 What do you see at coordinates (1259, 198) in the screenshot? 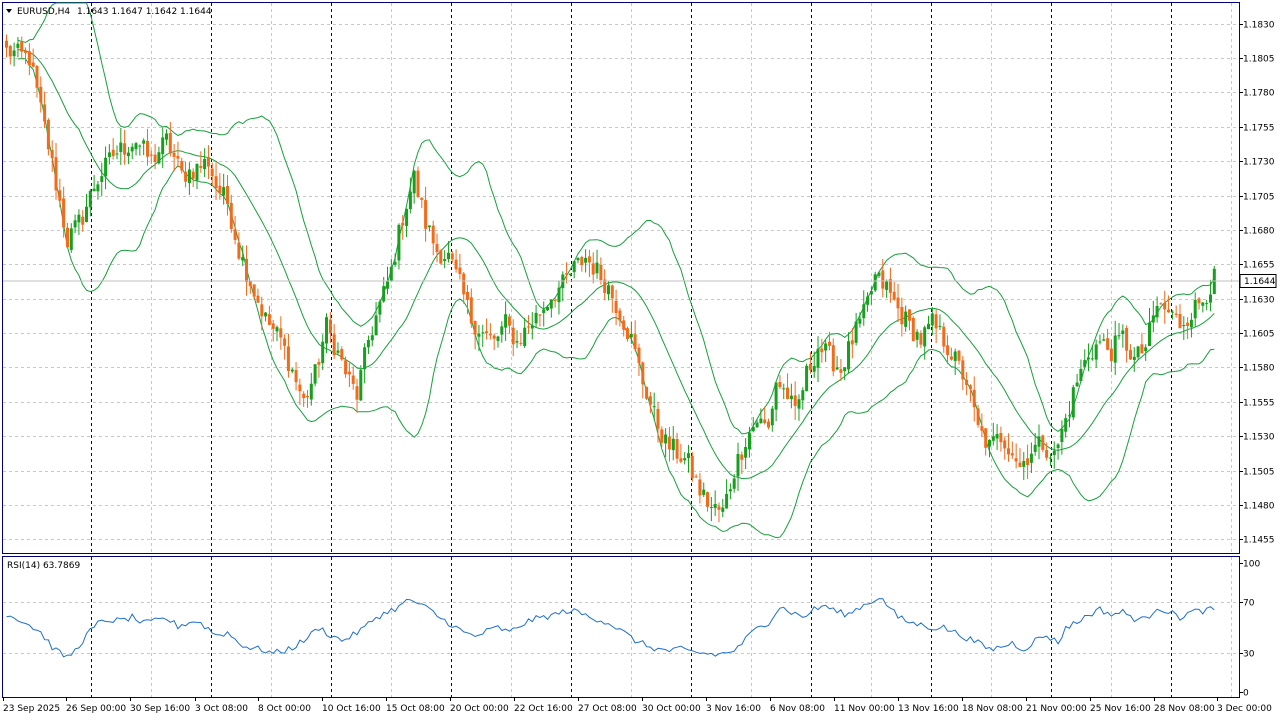
I see `price-tick-label: 1.1705` at bounding box center [1259, 198].